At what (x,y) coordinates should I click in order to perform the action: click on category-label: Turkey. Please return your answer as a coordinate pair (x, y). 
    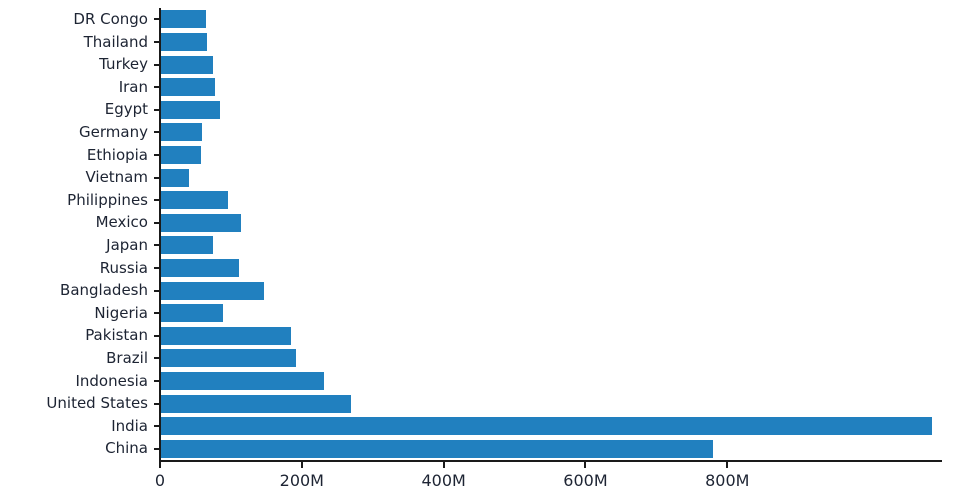
    Looking at the image, I should click on (123, 64).